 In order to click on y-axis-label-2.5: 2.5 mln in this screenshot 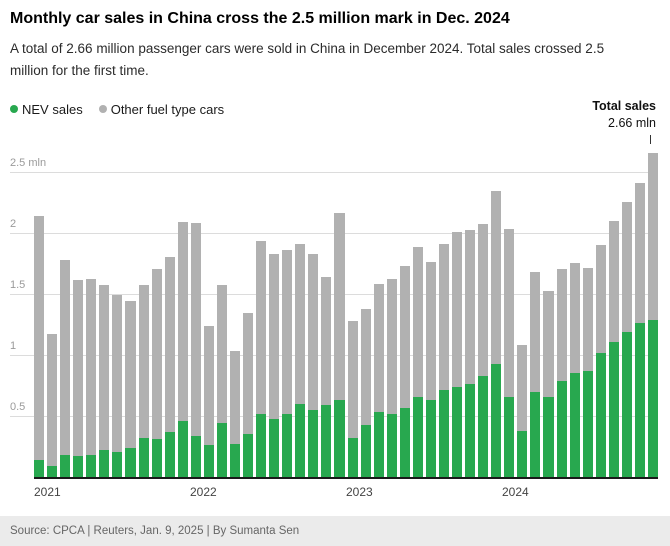, I will do `click(28, 162)`.